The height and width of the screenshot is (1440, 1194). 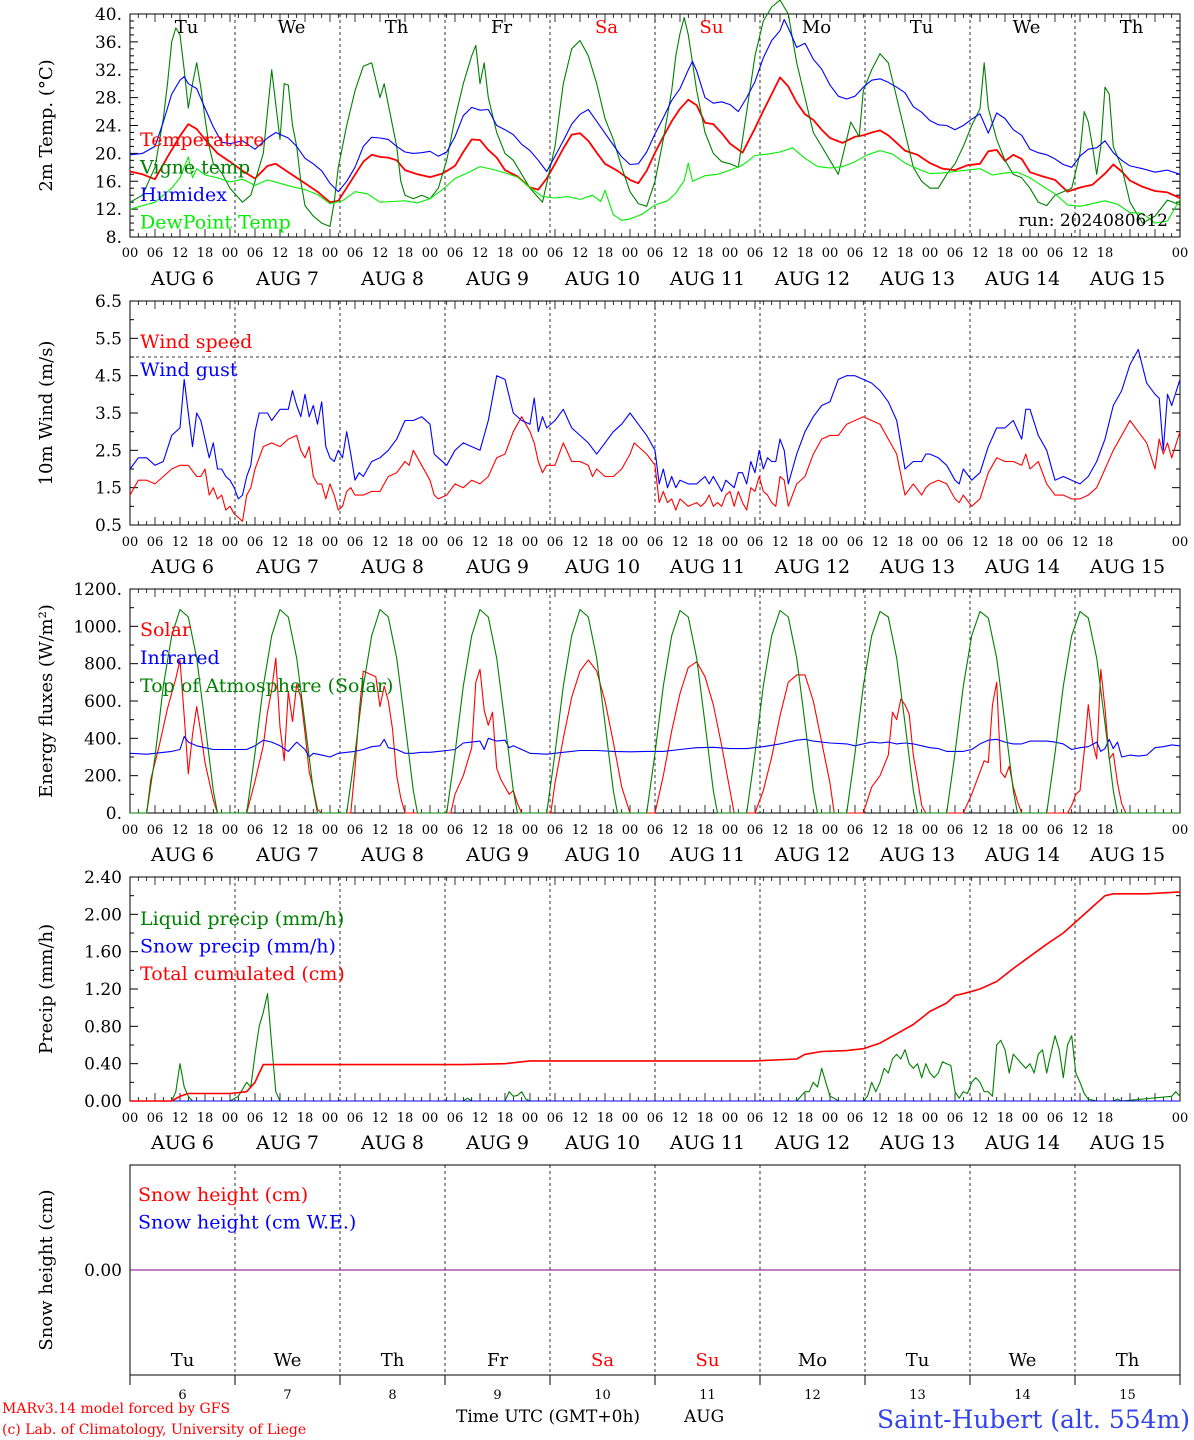 I want to click on y-tick-label: 0.00, so click(x=103, y=1271).